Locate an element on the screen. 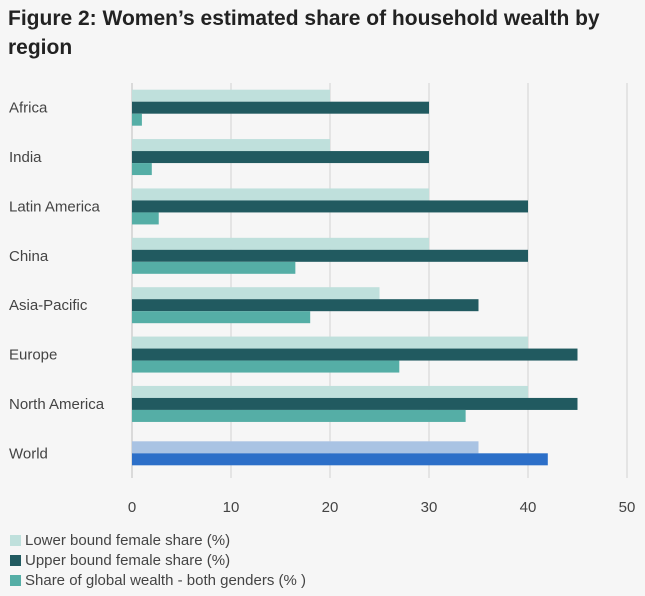 The height and width of the screenshot is (596, 645). bar-india-lower is located at coordinates (231, 145).